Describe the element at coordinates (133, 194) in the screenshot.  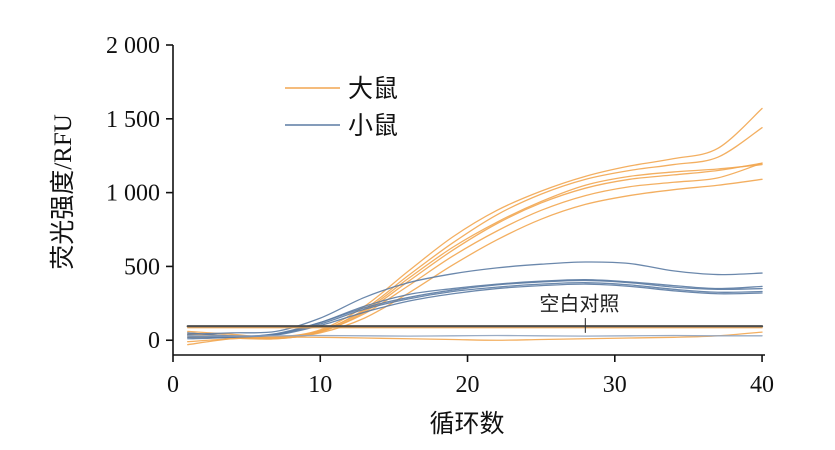
I see `y-tick-label: 1 000` at that location.